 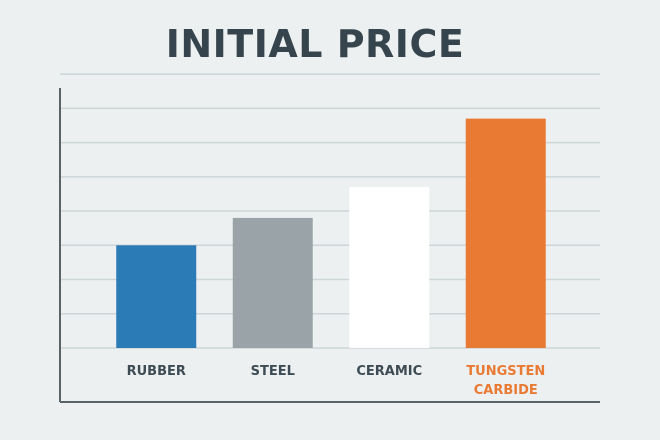 What do you see at coordinates (156, 371) in the screenshot?
I see `category-label: RUBBER` at bounding box center [156, 371].